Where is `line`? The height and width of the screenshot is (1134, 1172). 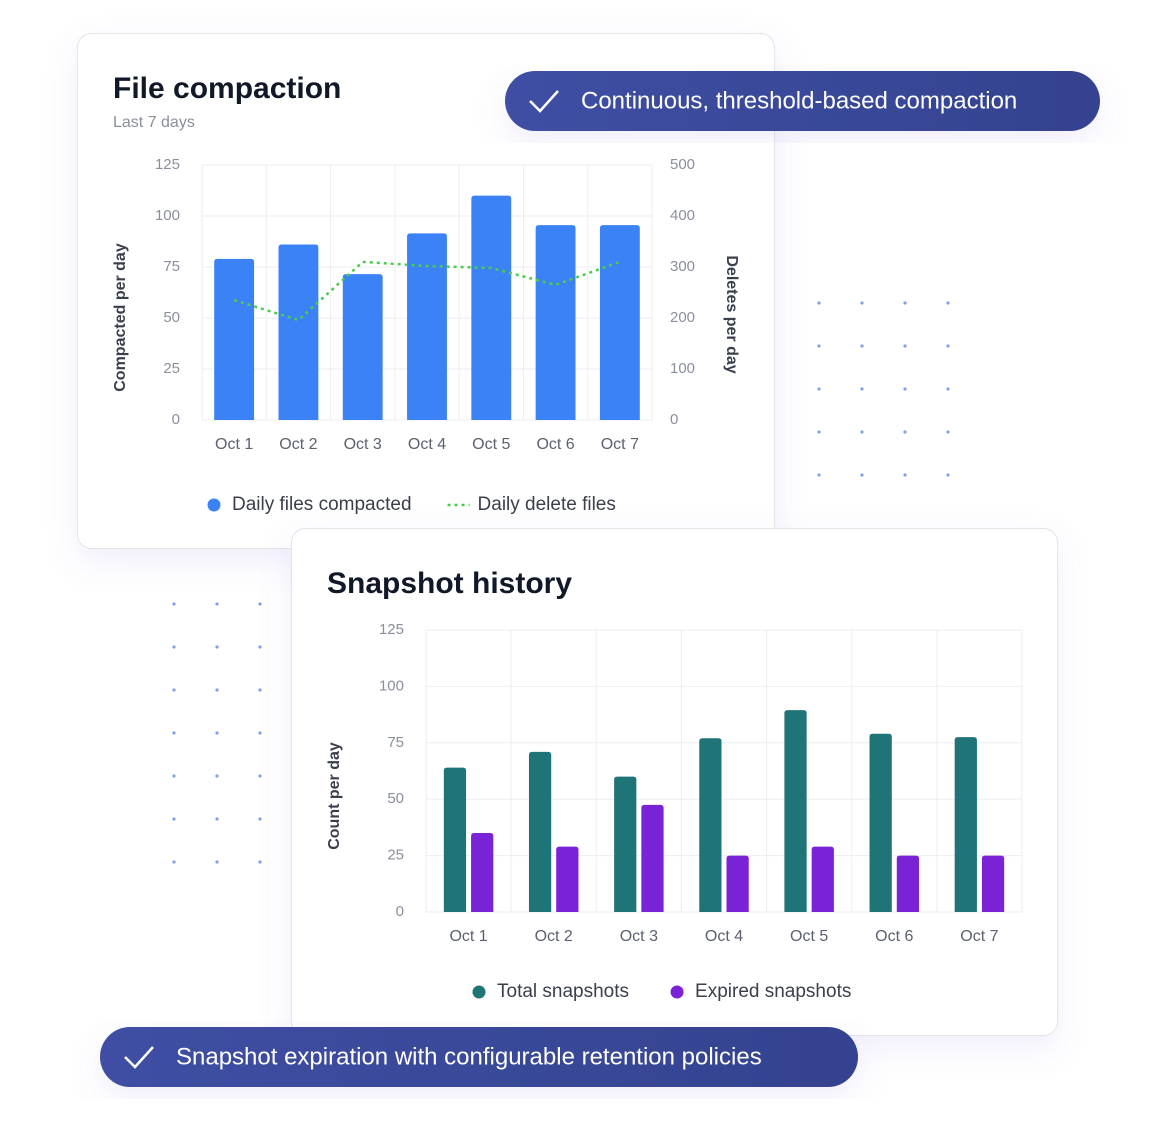 line is located at coordinates (427, 291).